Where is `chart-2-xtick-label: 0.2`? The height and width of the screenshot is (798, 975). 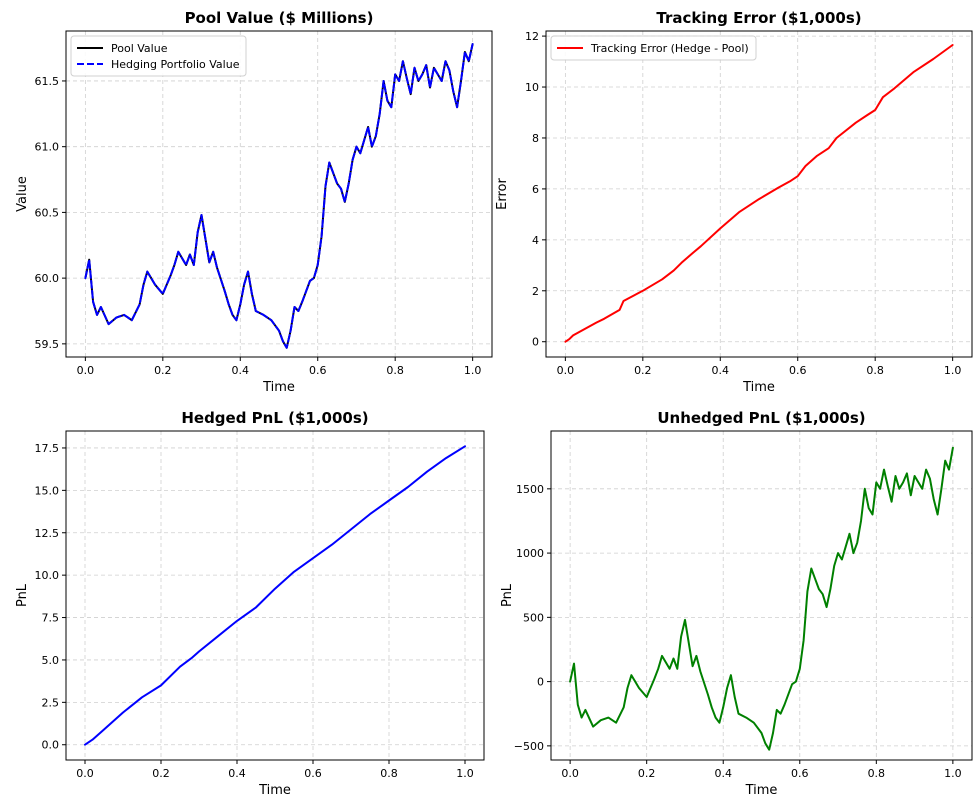
chart-2-xtick-label: 0.2 is located at coordinates (161, 773).